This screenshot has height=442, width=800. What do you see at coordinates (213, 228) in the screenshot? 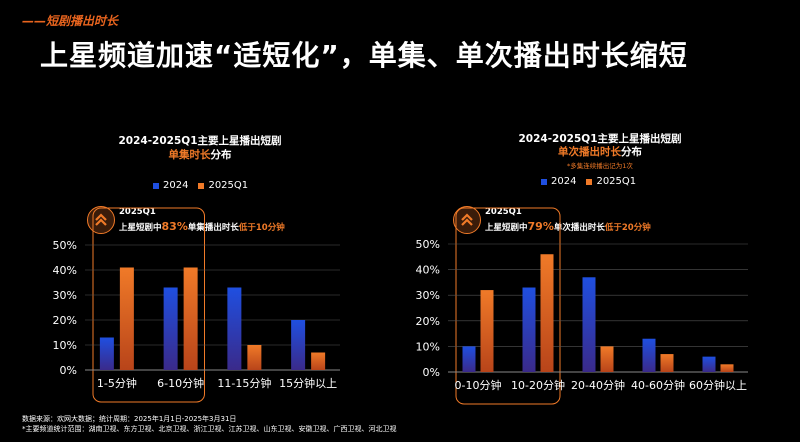
I see `callout-text-mid: 单集播出时长` at bounding box center [213, 228].